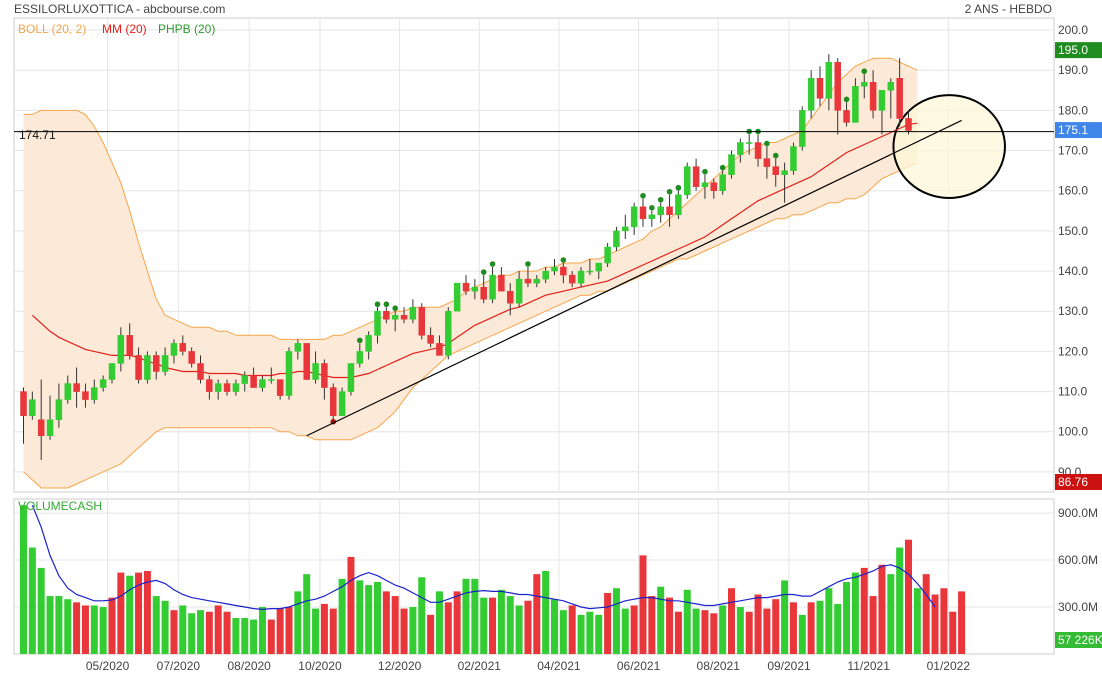 Image resolution: width=1102 pixels, height=677 pixels. What do you see at coordinates (559, 666) in the screenshot?
I see `x-tick-label: 04/2021` at bounding box center [559, 666].